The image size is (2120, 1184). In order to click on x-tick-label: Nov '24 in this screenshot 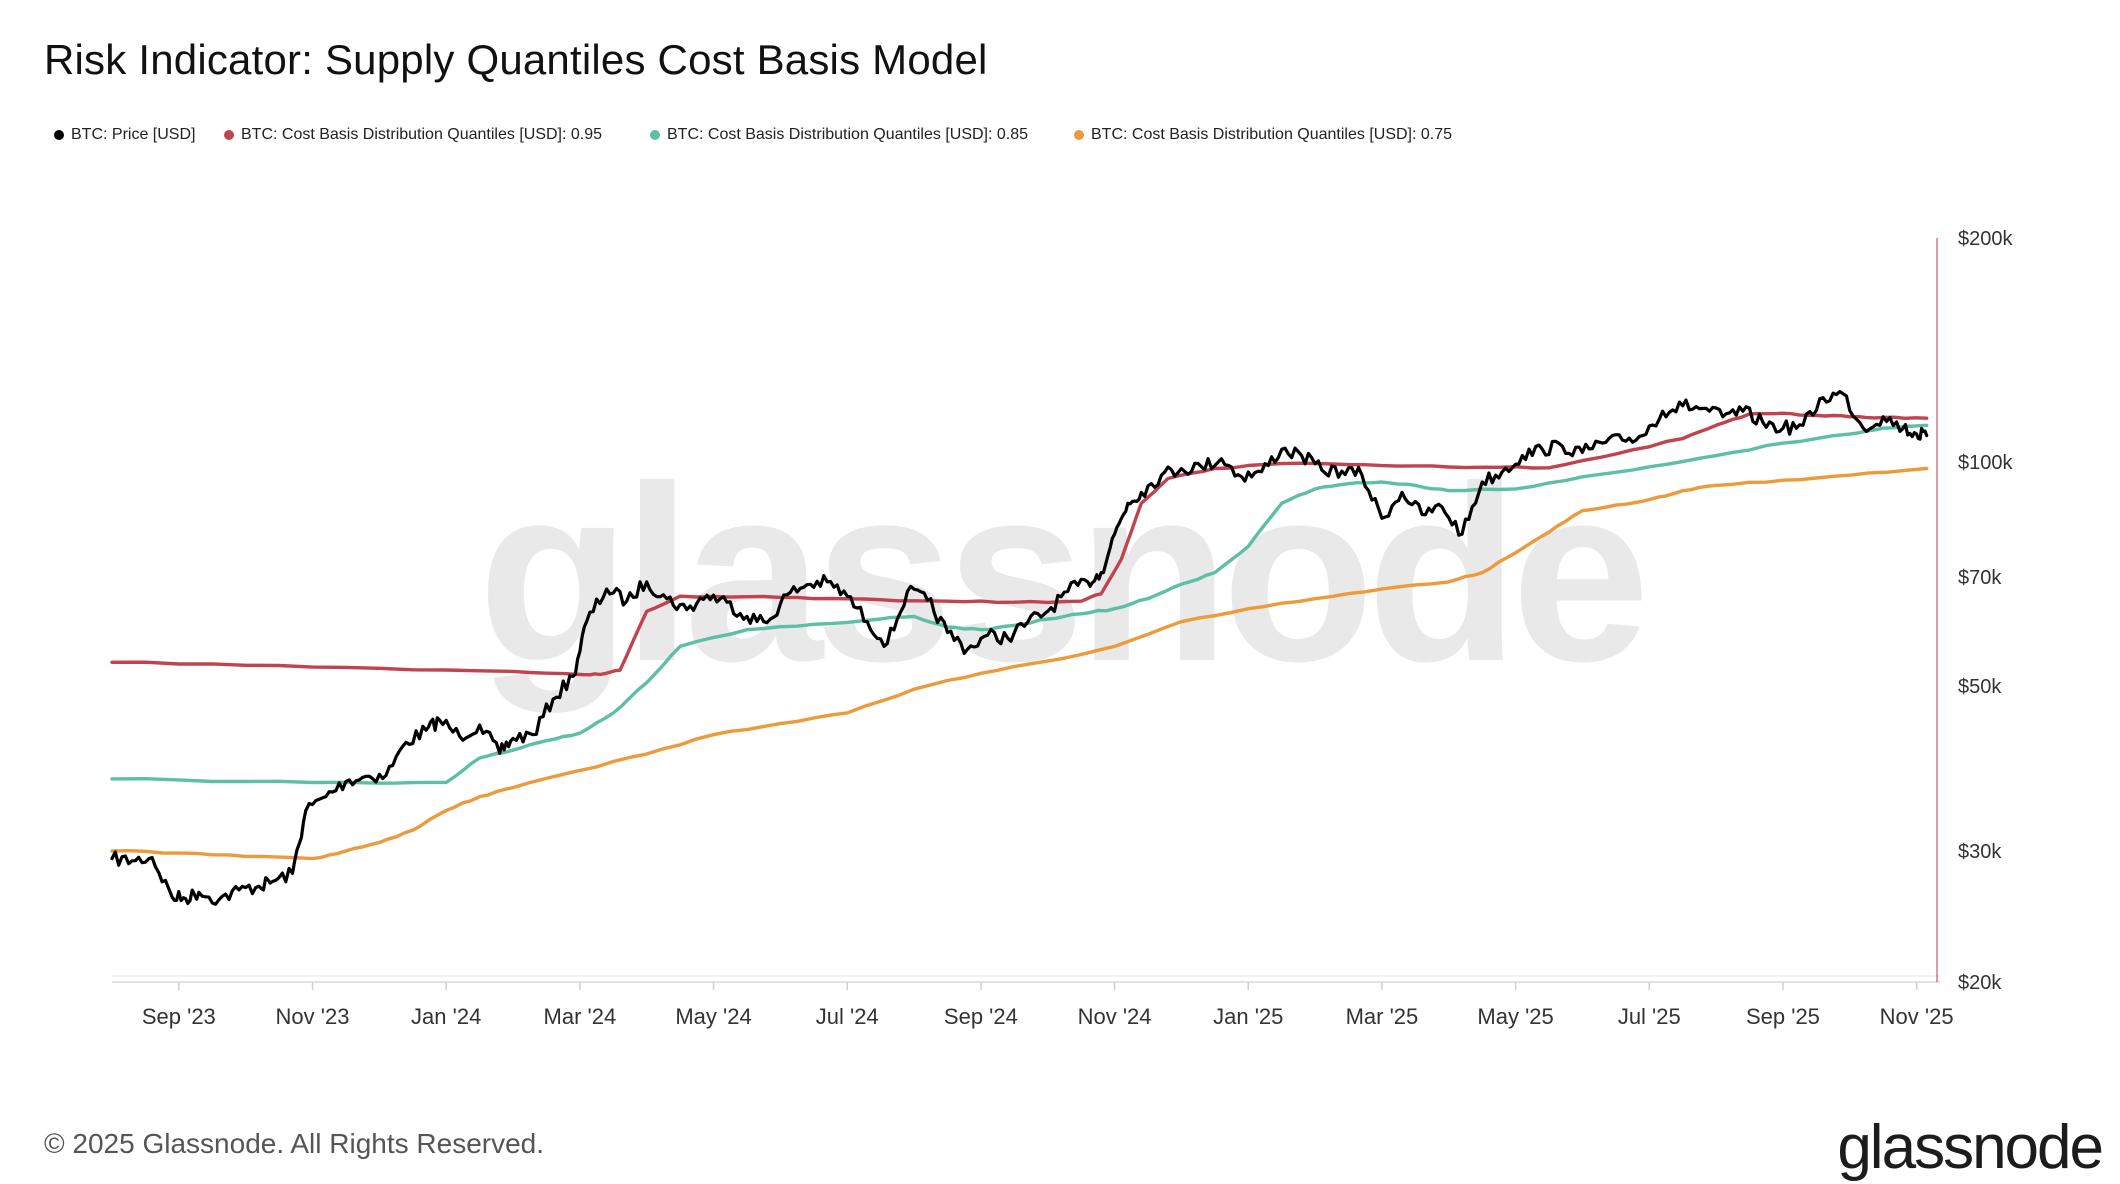, I will do `click(1115, 1016)`.